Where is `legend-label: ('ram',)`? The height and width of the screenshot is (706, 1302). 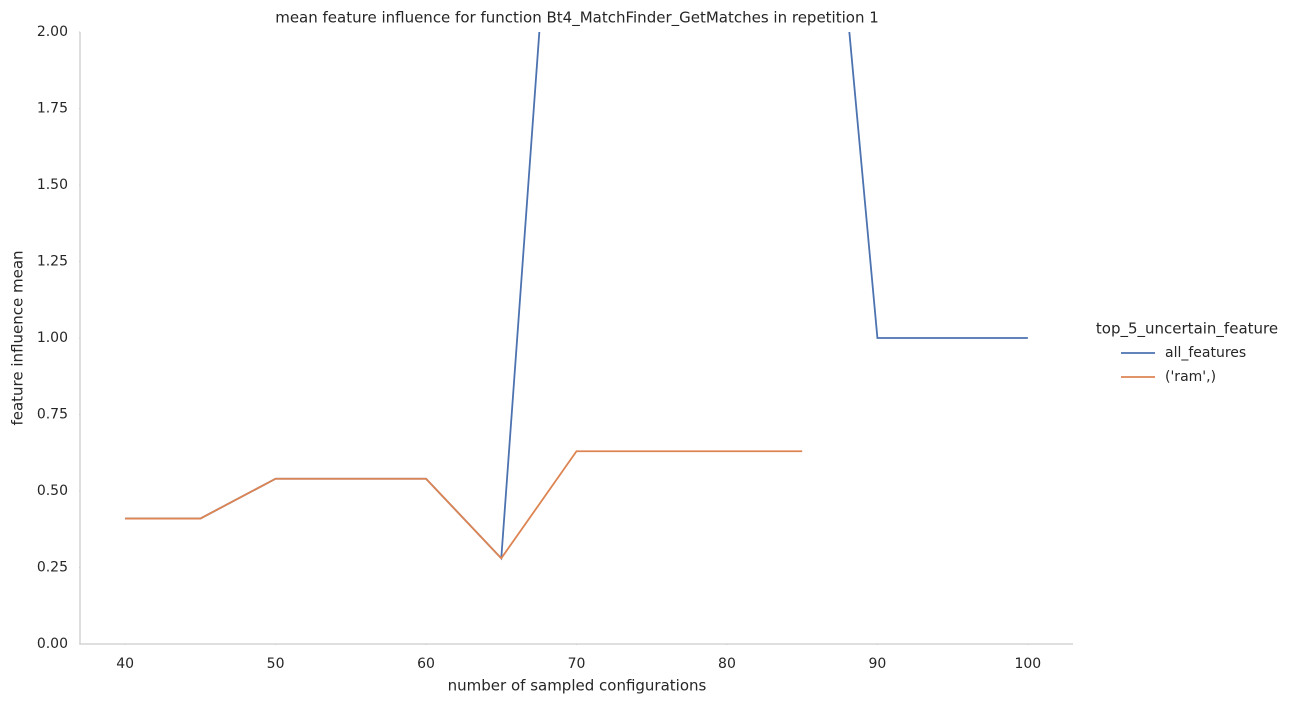 legend-label: ('ram',) is located at coordinates (1190, 377).